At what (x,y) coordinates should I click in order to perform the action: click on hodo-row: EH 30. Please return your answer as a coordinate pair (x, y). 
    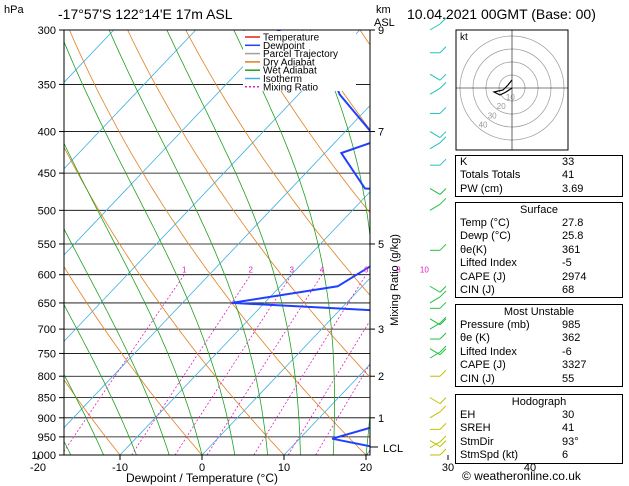
    Looking at the image, I should click on (539, 415).